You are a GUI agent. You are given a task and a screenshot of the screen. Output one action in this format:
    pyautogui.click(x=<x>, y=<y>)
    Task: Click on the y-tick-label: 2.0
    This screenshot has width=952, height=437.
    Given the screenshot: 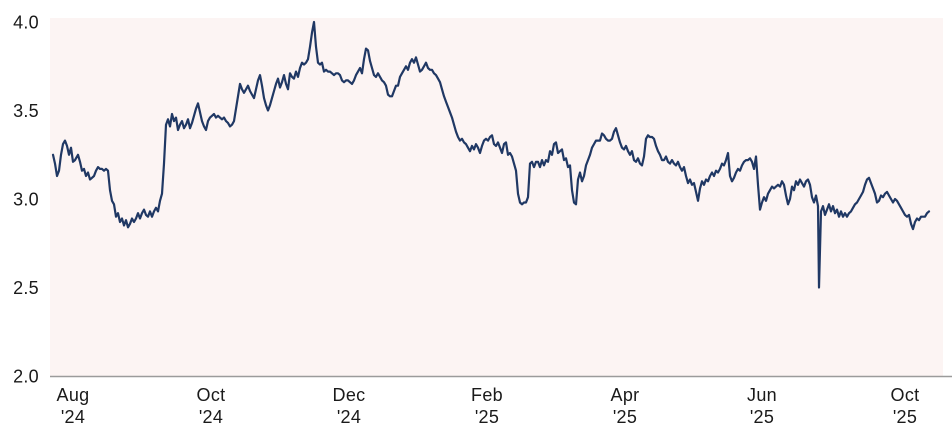 What is the action you would take?
    pyautogui.click(x=26, y=377)
    